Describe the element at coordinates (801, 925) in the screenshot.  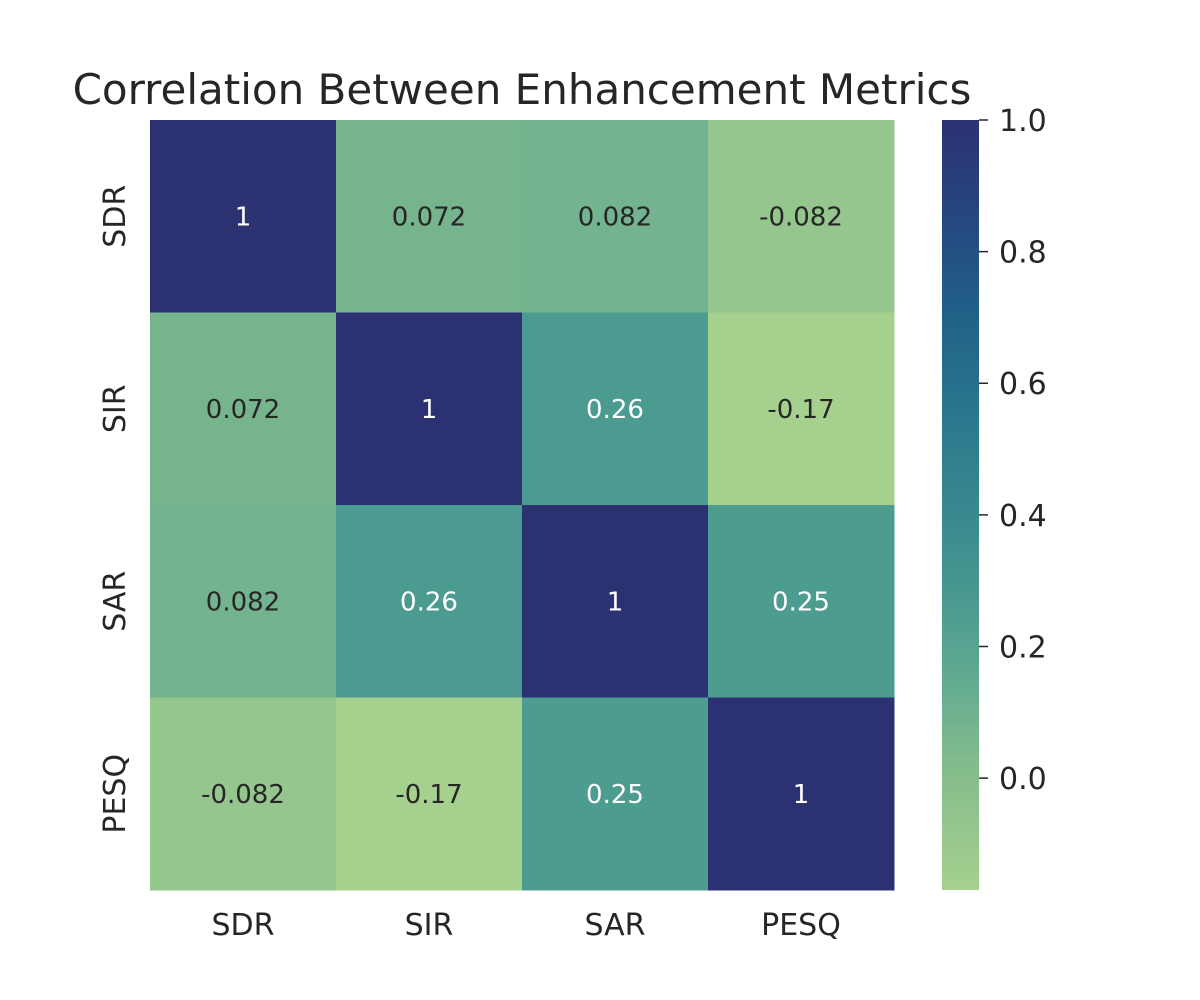
I see `x-tick-label: PESQ` at that location.